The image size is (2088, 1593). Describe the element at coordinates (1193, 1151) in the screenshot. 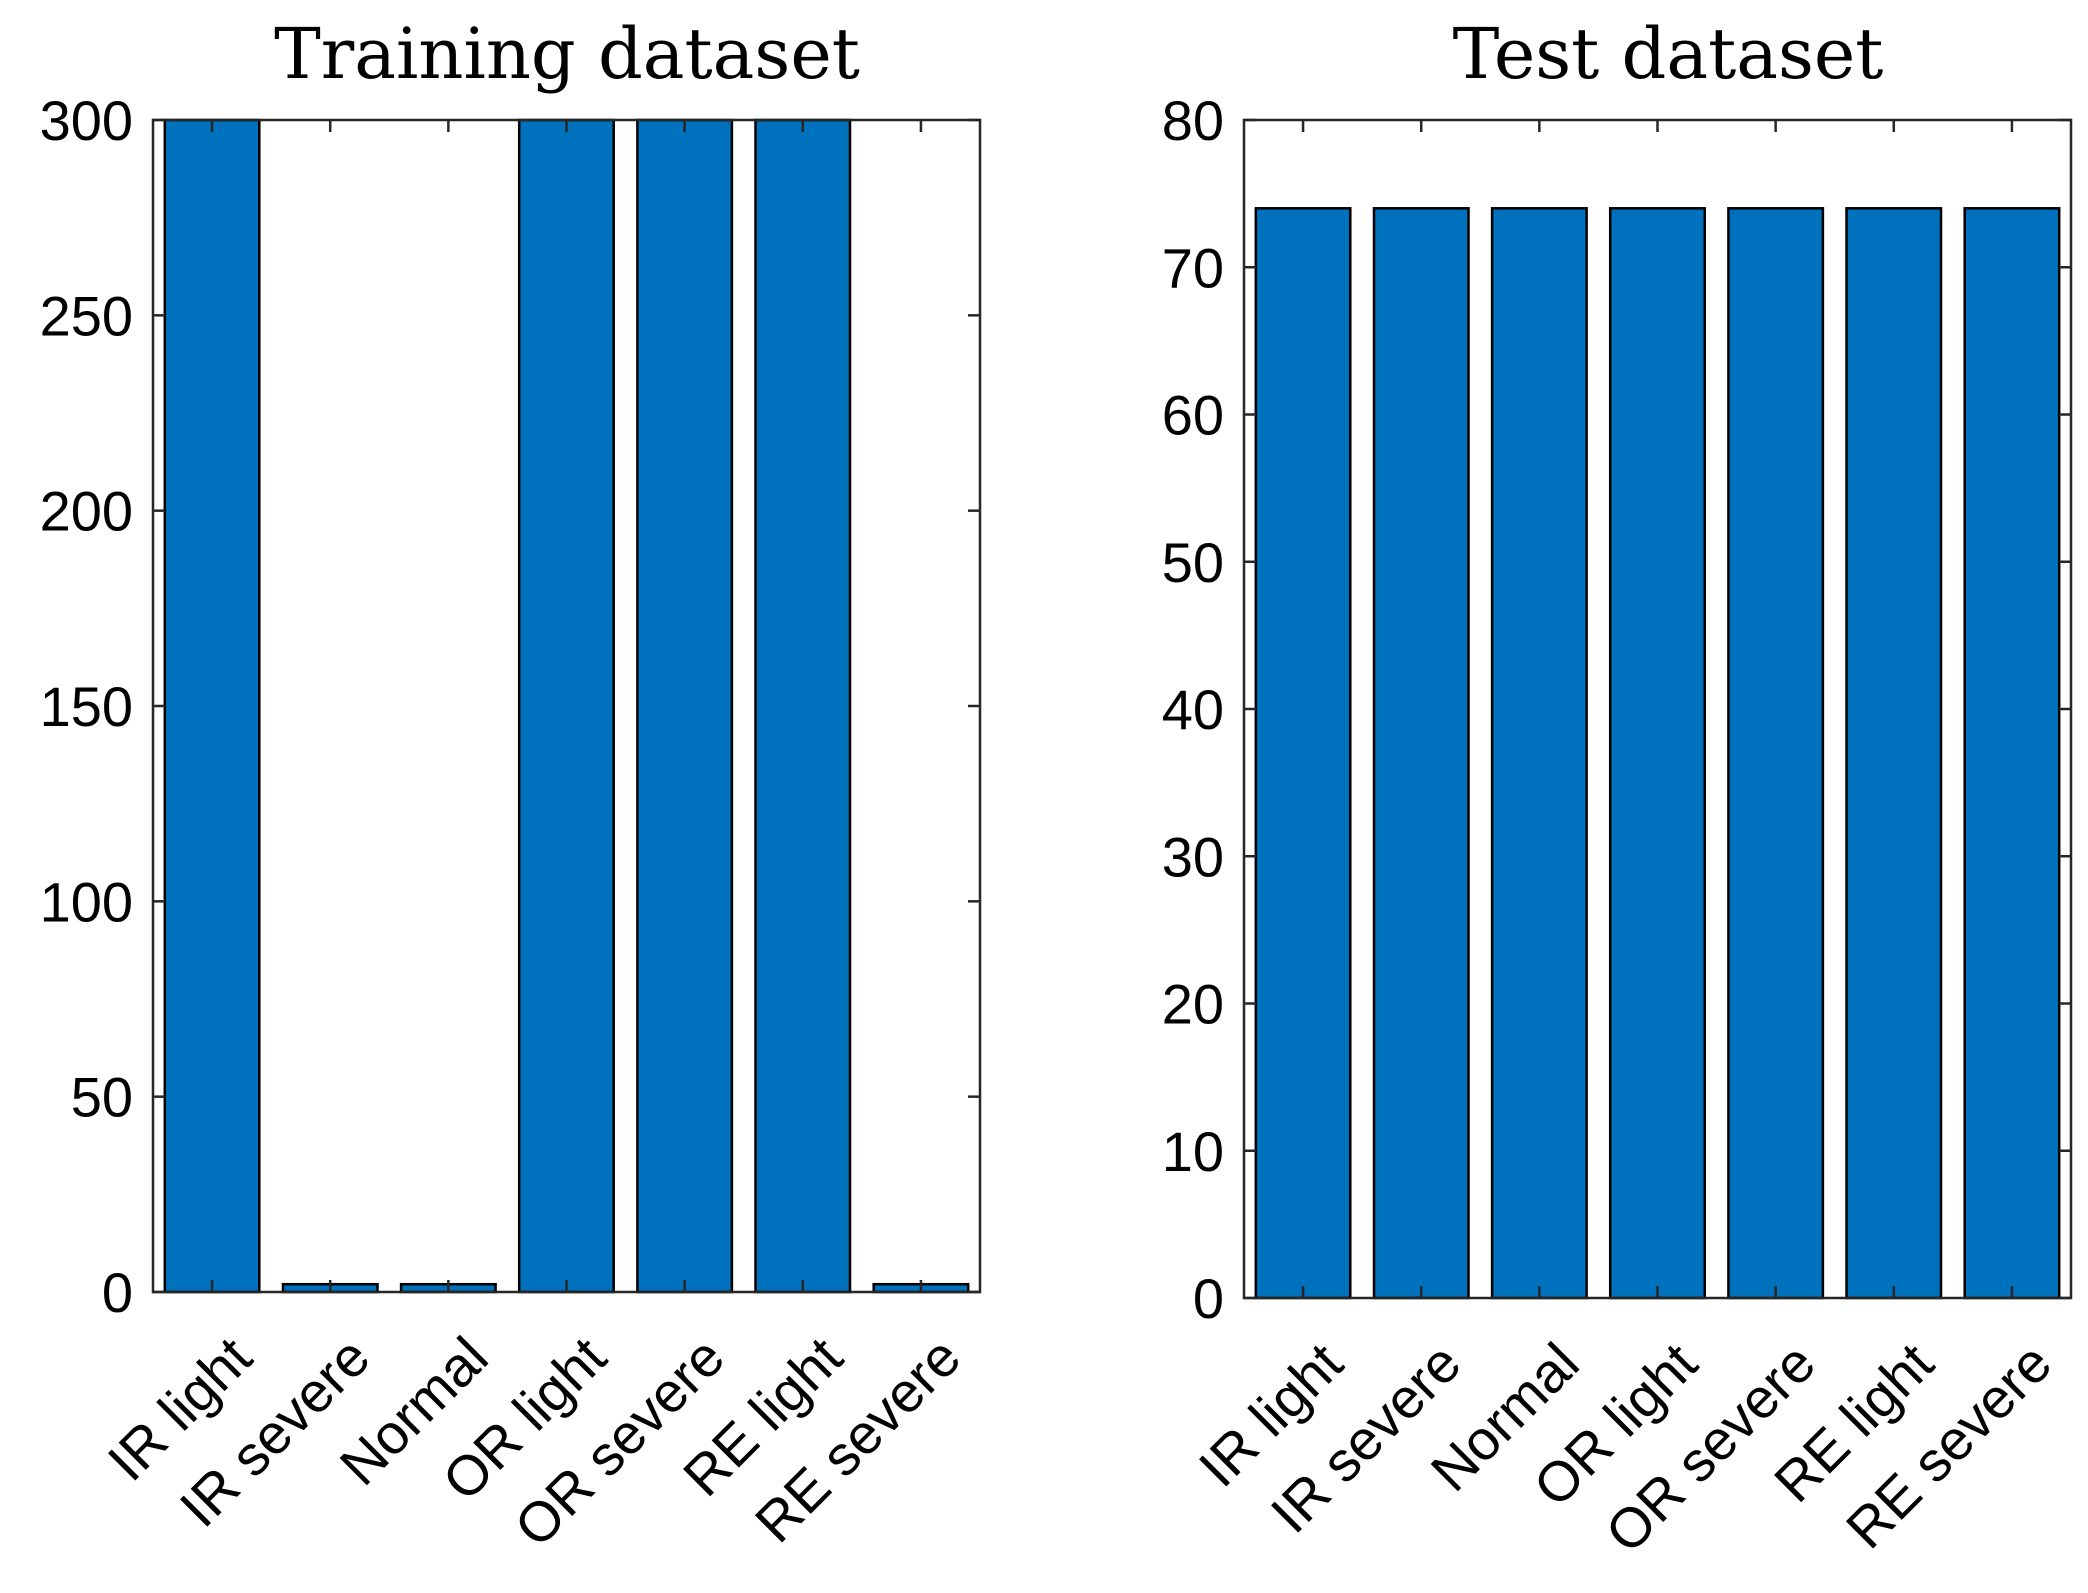

I see `test-y-tick-label: 10` at that location.